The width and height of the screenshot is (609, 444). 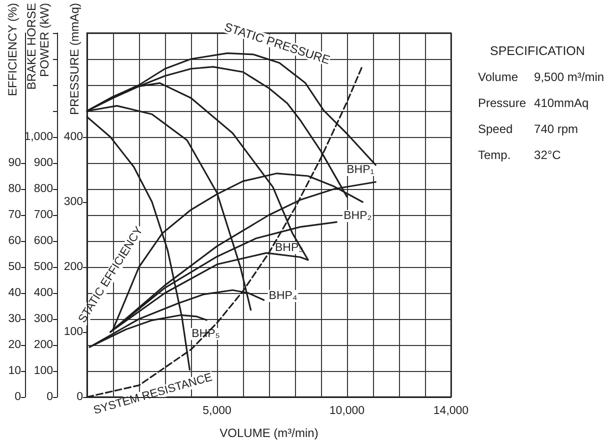 What do you see at coordinates (43, 293) in the screenshot?
I see `y2-tick-label: 400` at bounding box center [43, 293].